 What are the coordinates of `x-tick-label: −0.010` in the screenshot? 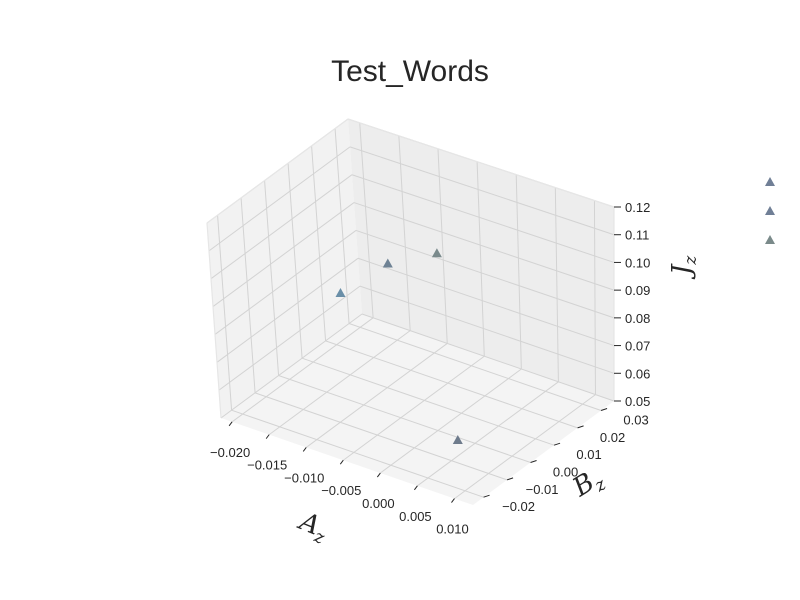 It's located at (304, 477).